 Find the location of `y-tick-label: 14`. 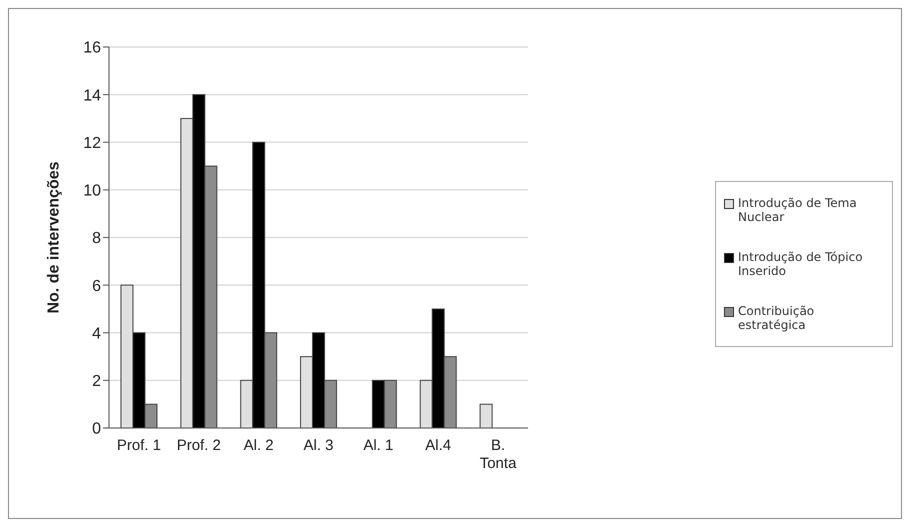

y-tick-label: 14 is located at coordinates (92, 95).